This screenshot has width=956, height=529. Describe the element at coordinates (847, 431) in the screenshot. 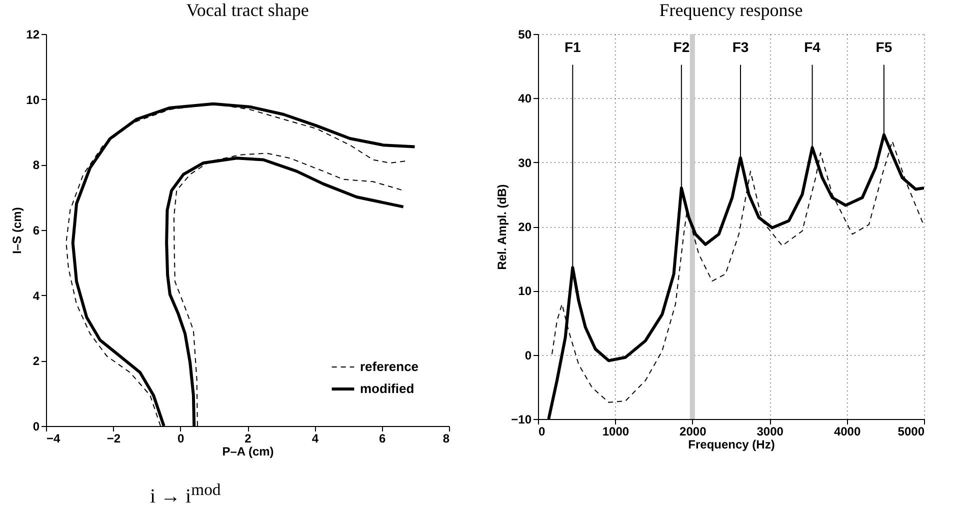

I see `x-tick-label: 4000` at that location.